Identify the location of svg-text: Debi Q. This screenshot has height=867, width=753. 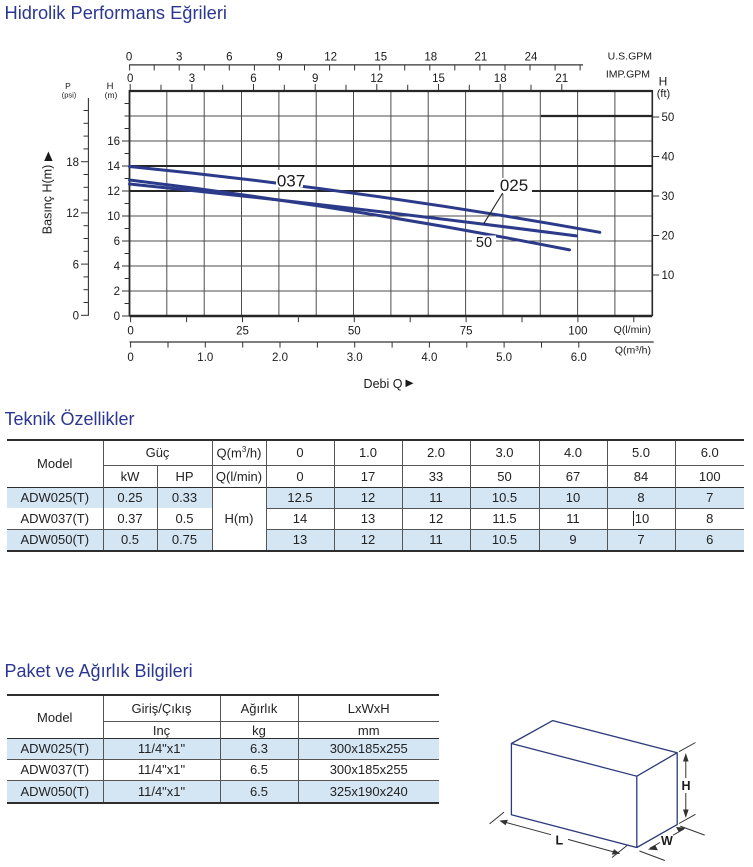
(383, 384).